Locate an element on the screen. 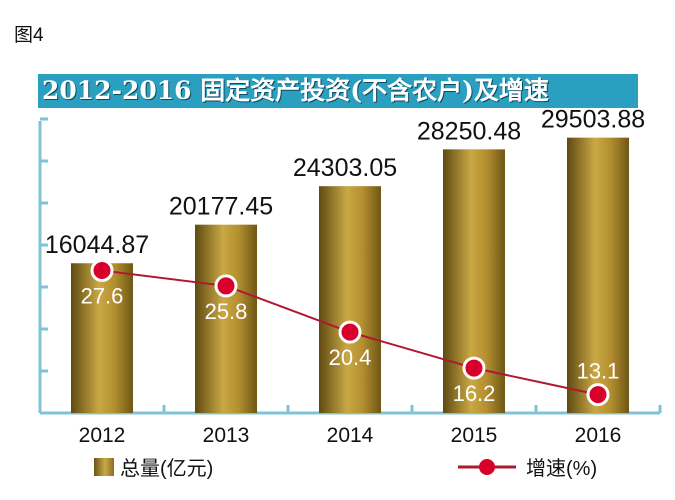  bar-value-label: 28250.48 is located at coordinates (469, 131).